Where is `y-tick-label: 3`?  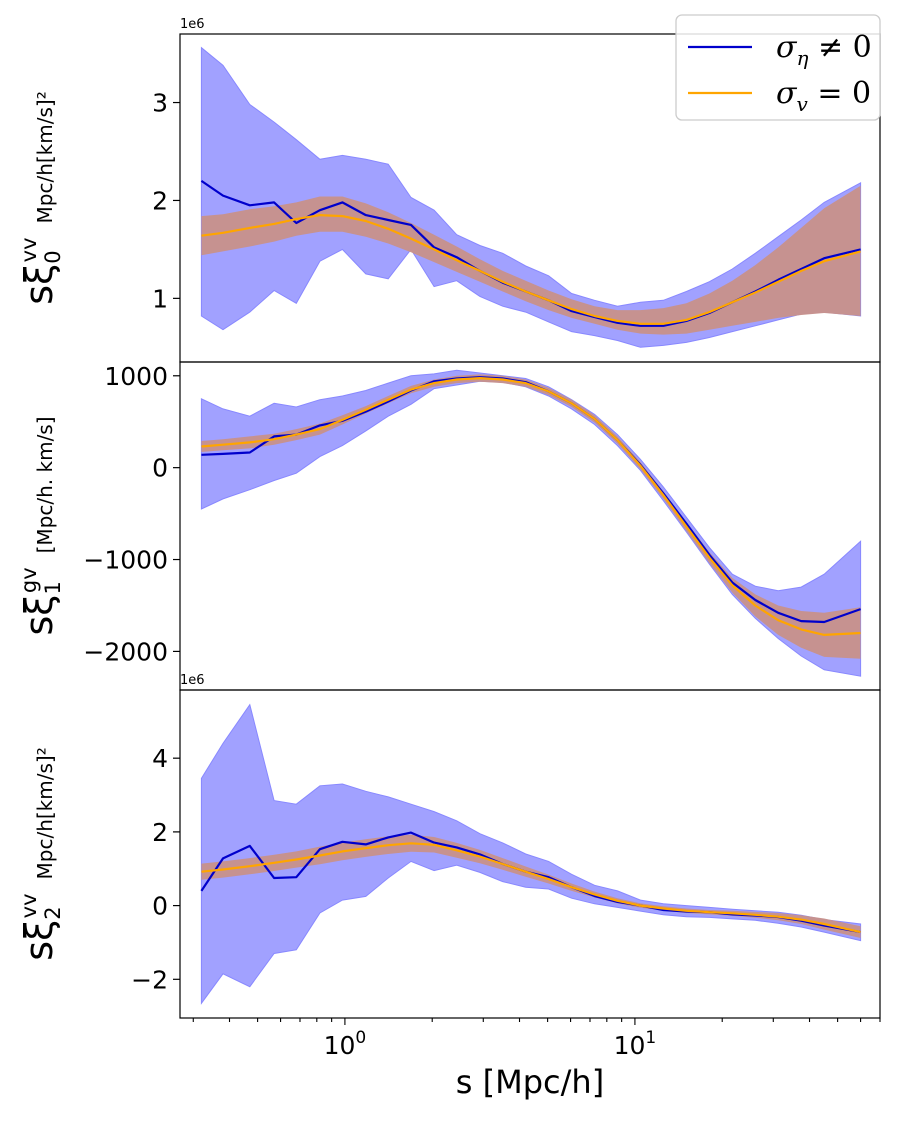
y-tick-label: 3 is located at coordinates (160, 103).